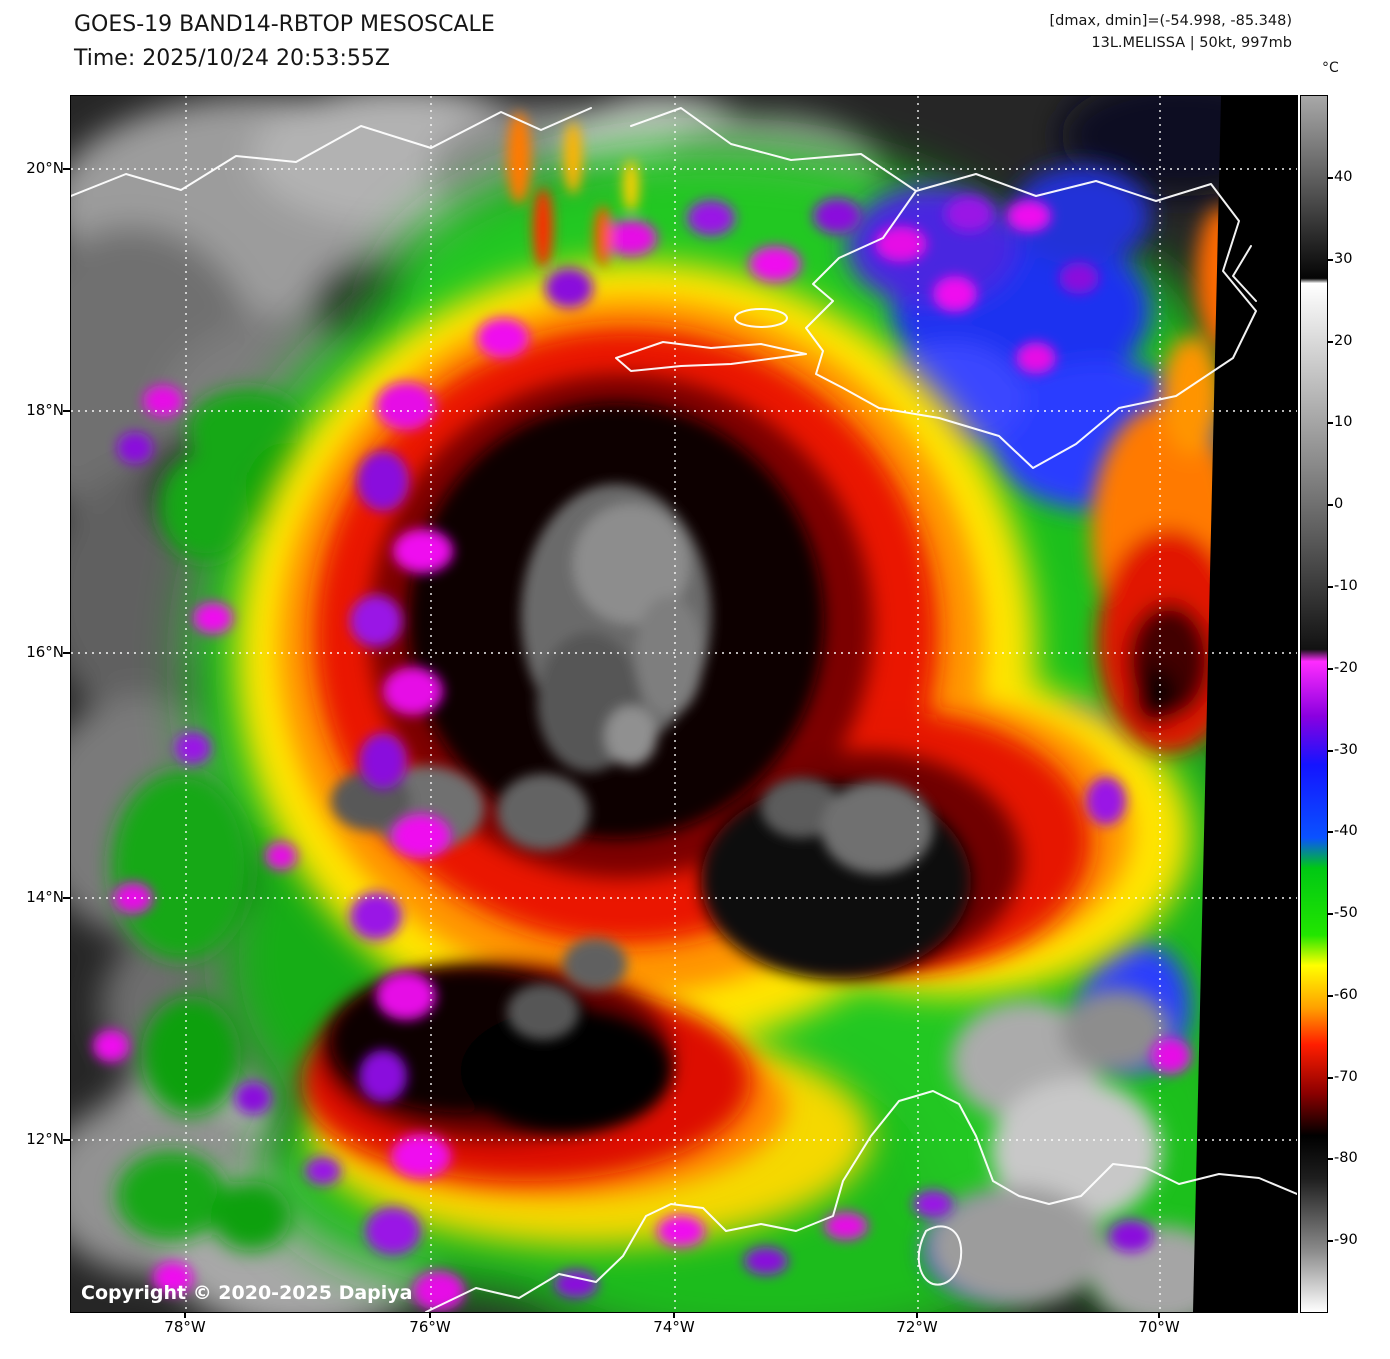  I want to click on colorbar-tick-label: -80, so click(1346, 1158).